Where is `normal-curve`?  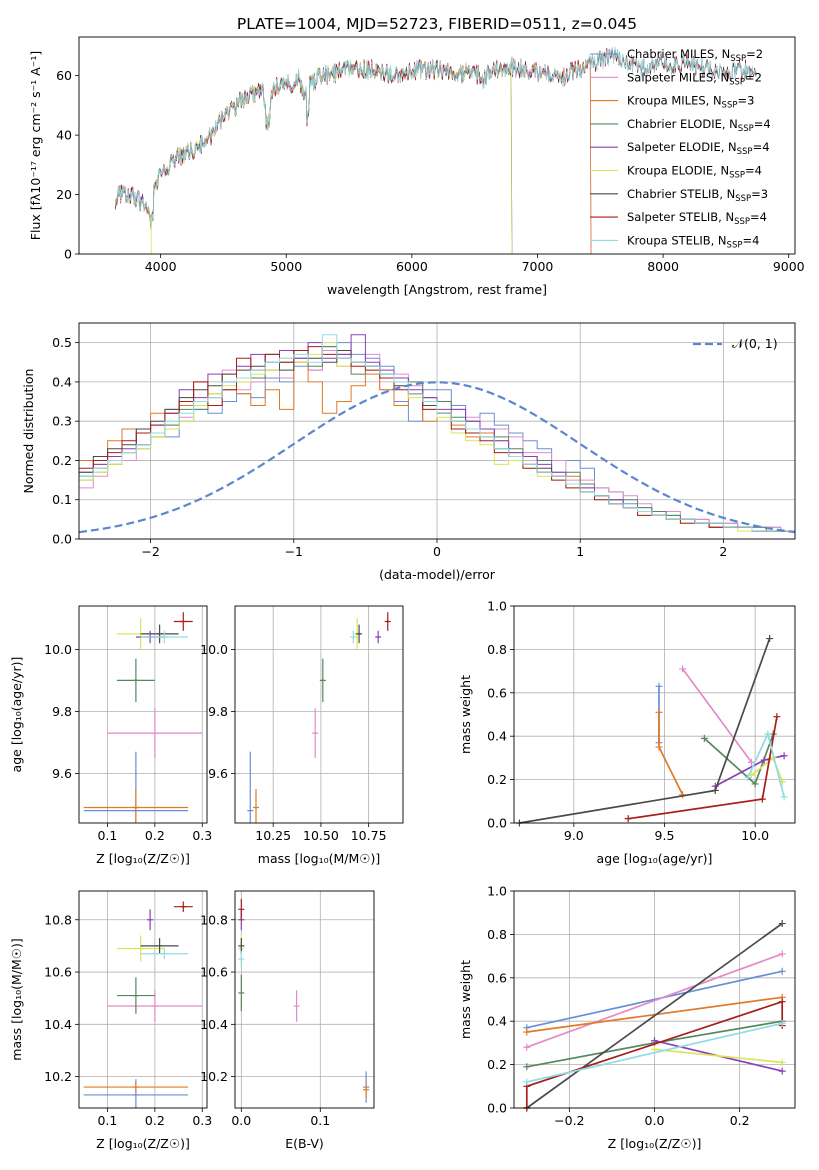
normal-curve is located at coordinates (437, 457).